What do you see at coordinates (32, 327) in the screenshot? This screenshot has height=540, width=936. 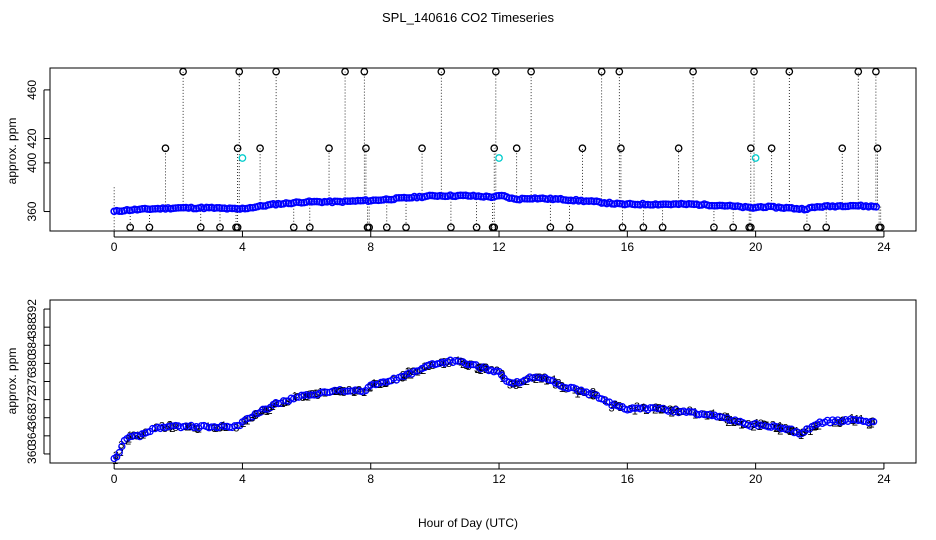 I see `bottom-y-tick-label: 388` at bounding box center [32, 327].